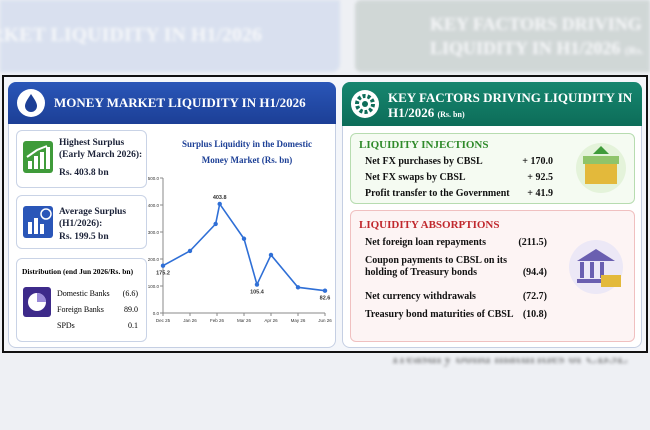 The height and width of the screenshot is (430, 650). Describe the element at coordinates (420, 296) in the screenshot. I see `absorption-name: Net currency withdrawals` at that location.